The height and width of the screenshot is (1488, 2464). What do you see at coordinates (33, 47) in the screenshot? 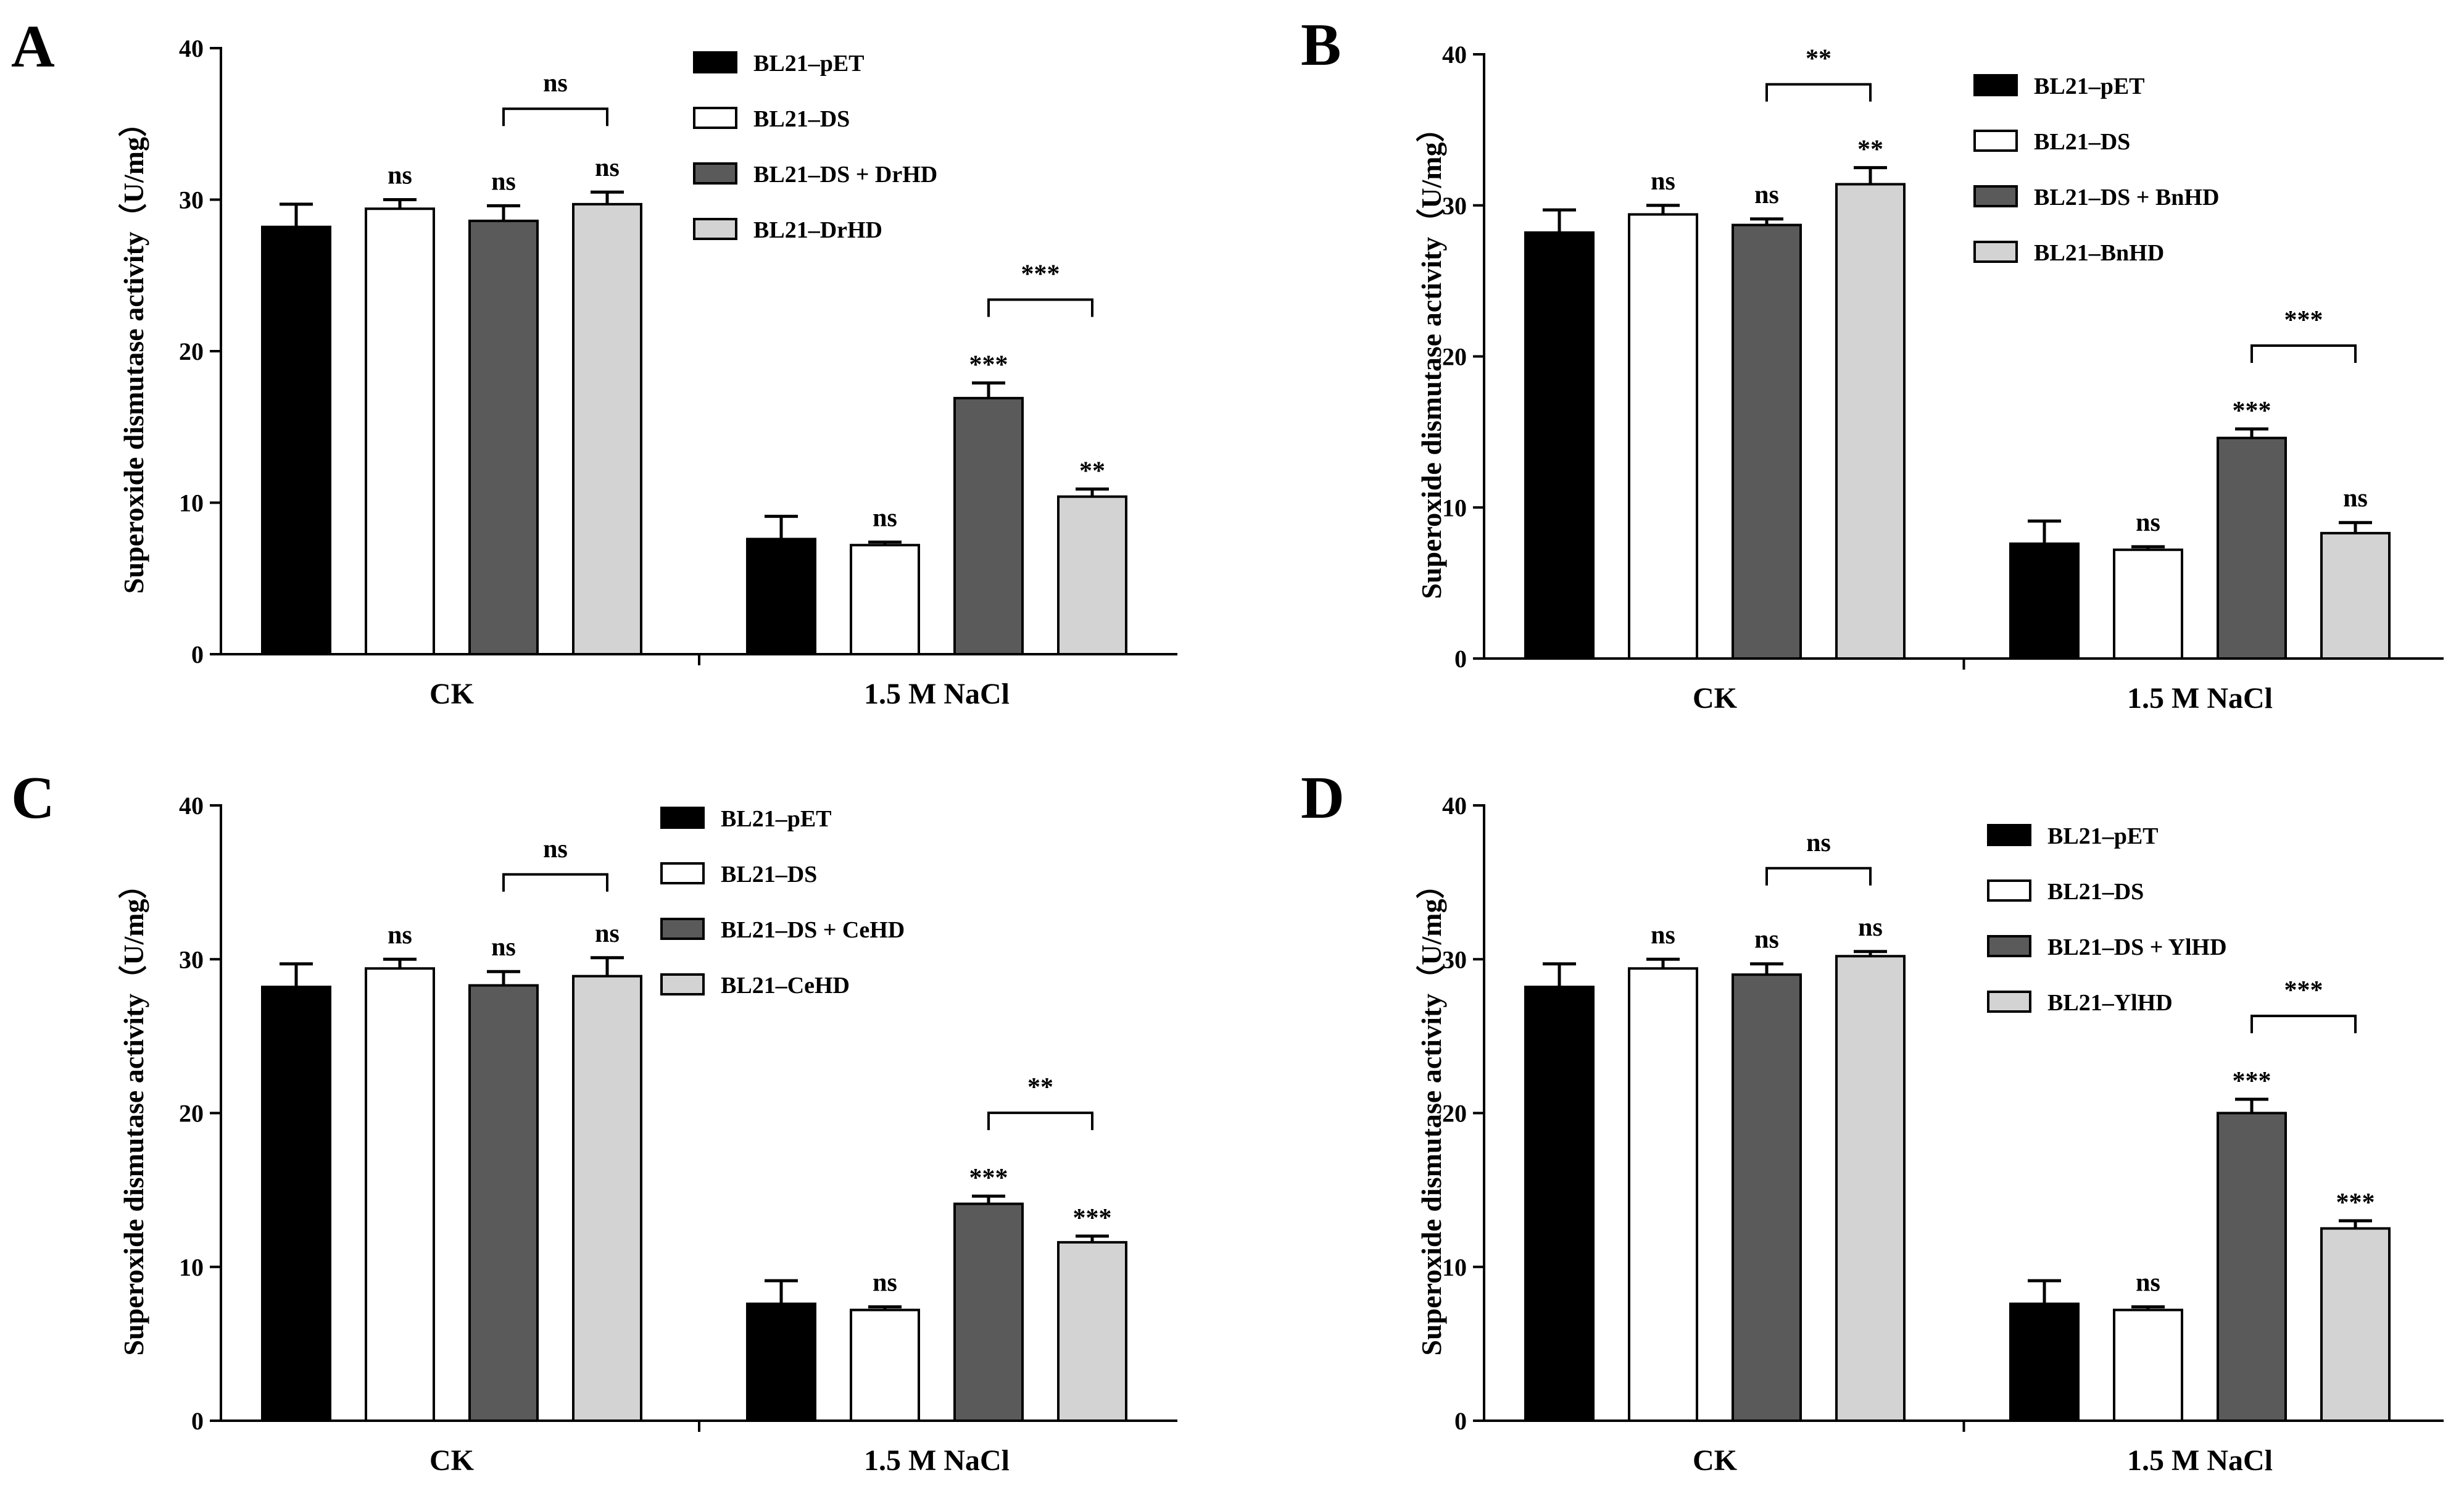
I see `panel-label: A` at bounding box center [33, 47].